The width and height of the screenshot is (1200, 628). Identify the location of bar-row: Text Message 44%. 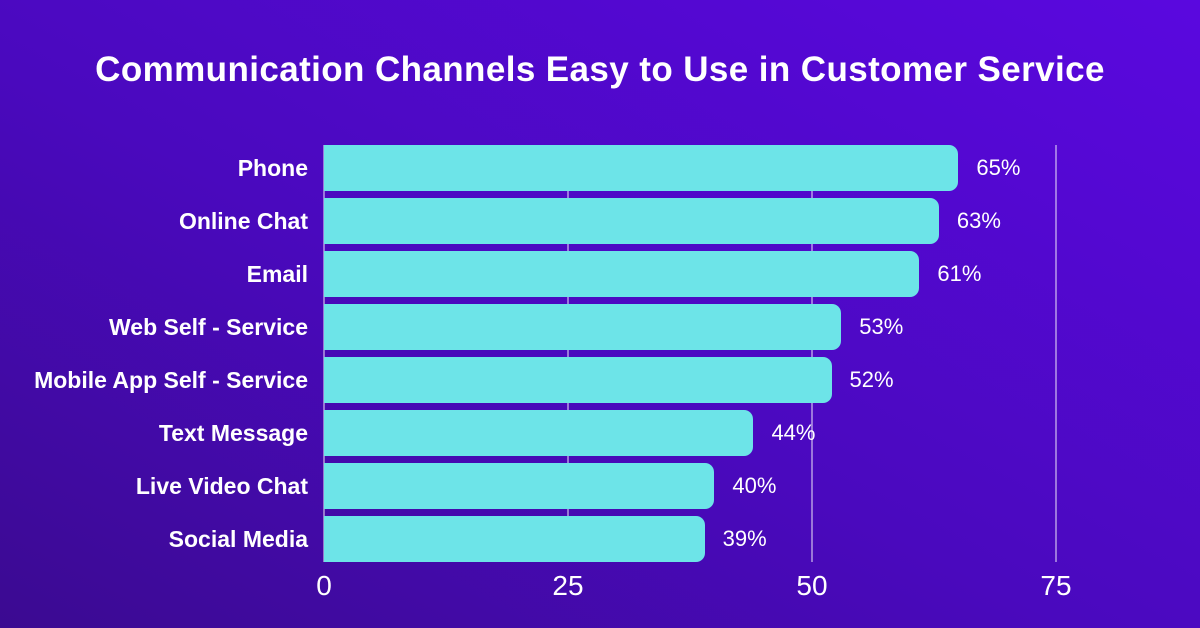
(600, 433).